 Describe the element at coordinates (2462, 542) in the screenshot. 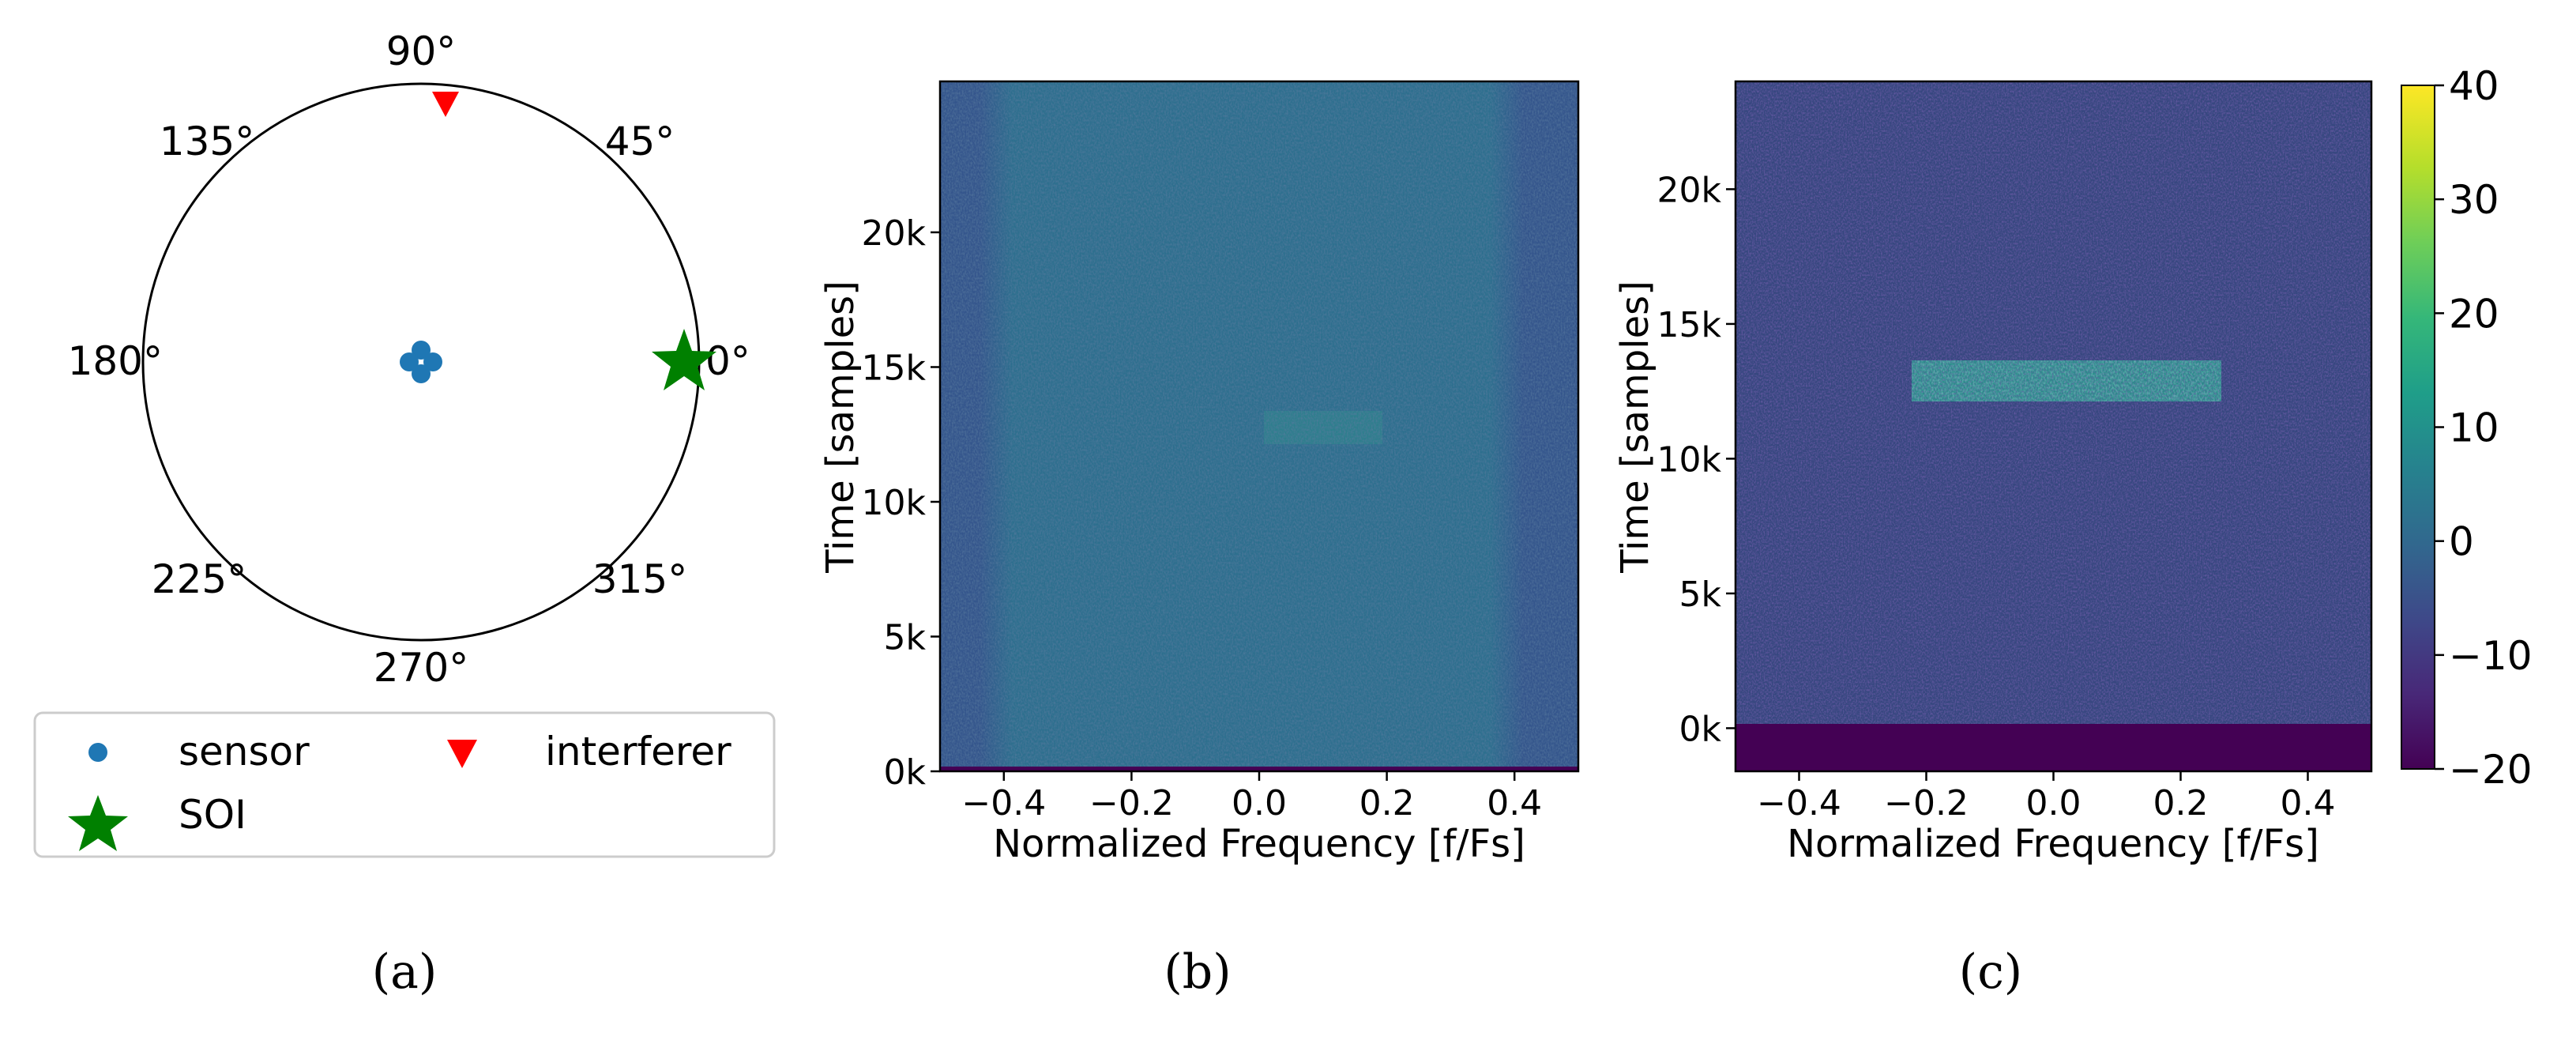

I see `colorbar-tick-label: 0` at that location.